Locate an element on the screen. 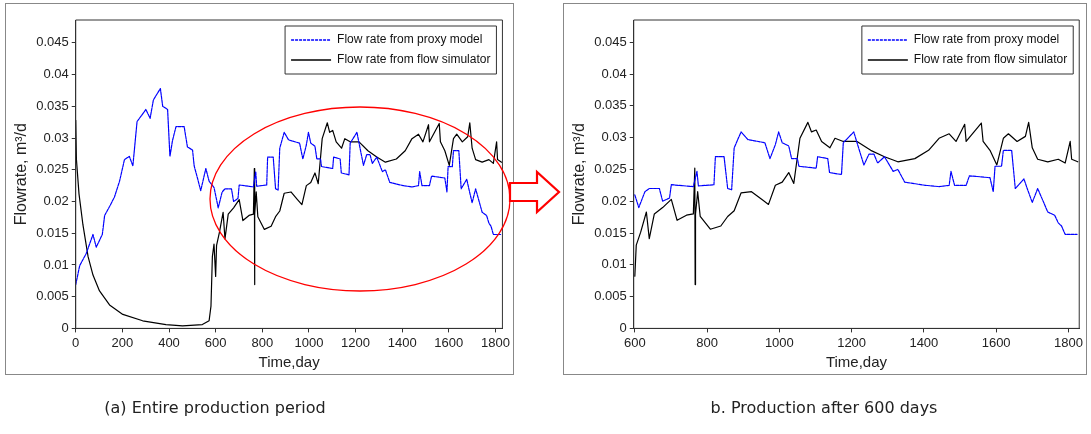 The height and width of the screenshot is (434, 1091). text: (a) Entire production period is located at coordinates (215, 407).